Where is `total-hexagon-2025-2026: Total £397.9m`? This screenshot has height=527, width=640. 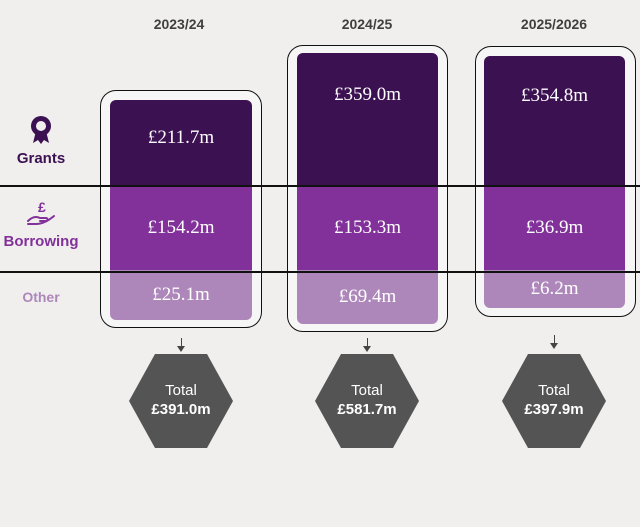 total-hexagon-2025-2026: Total £397.9m is located at coordinates (554, 401).